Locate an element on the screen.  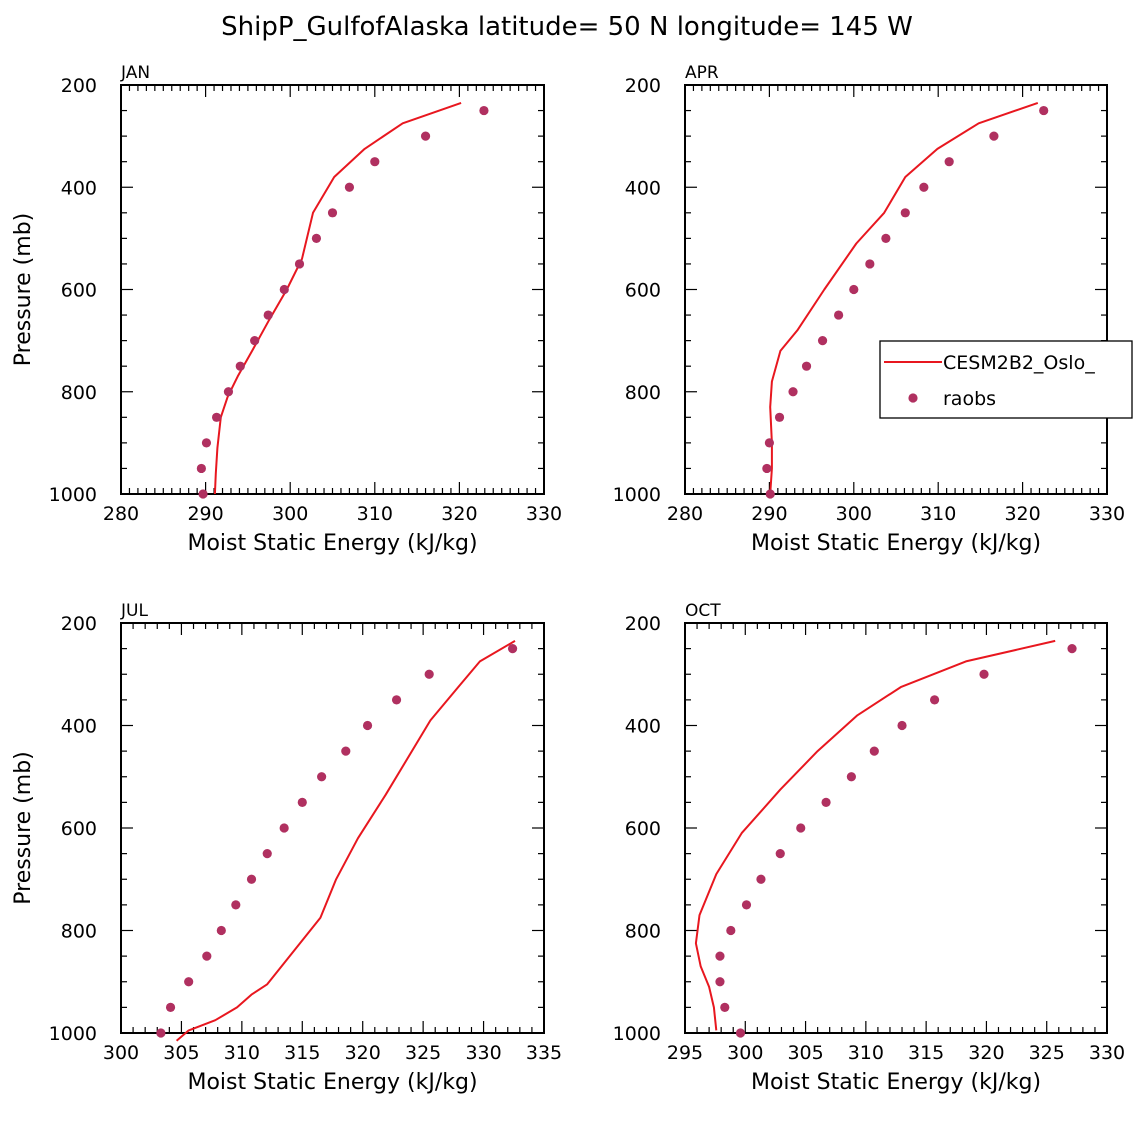
y-tick-label: 200 is located at coordinates (643, 86).